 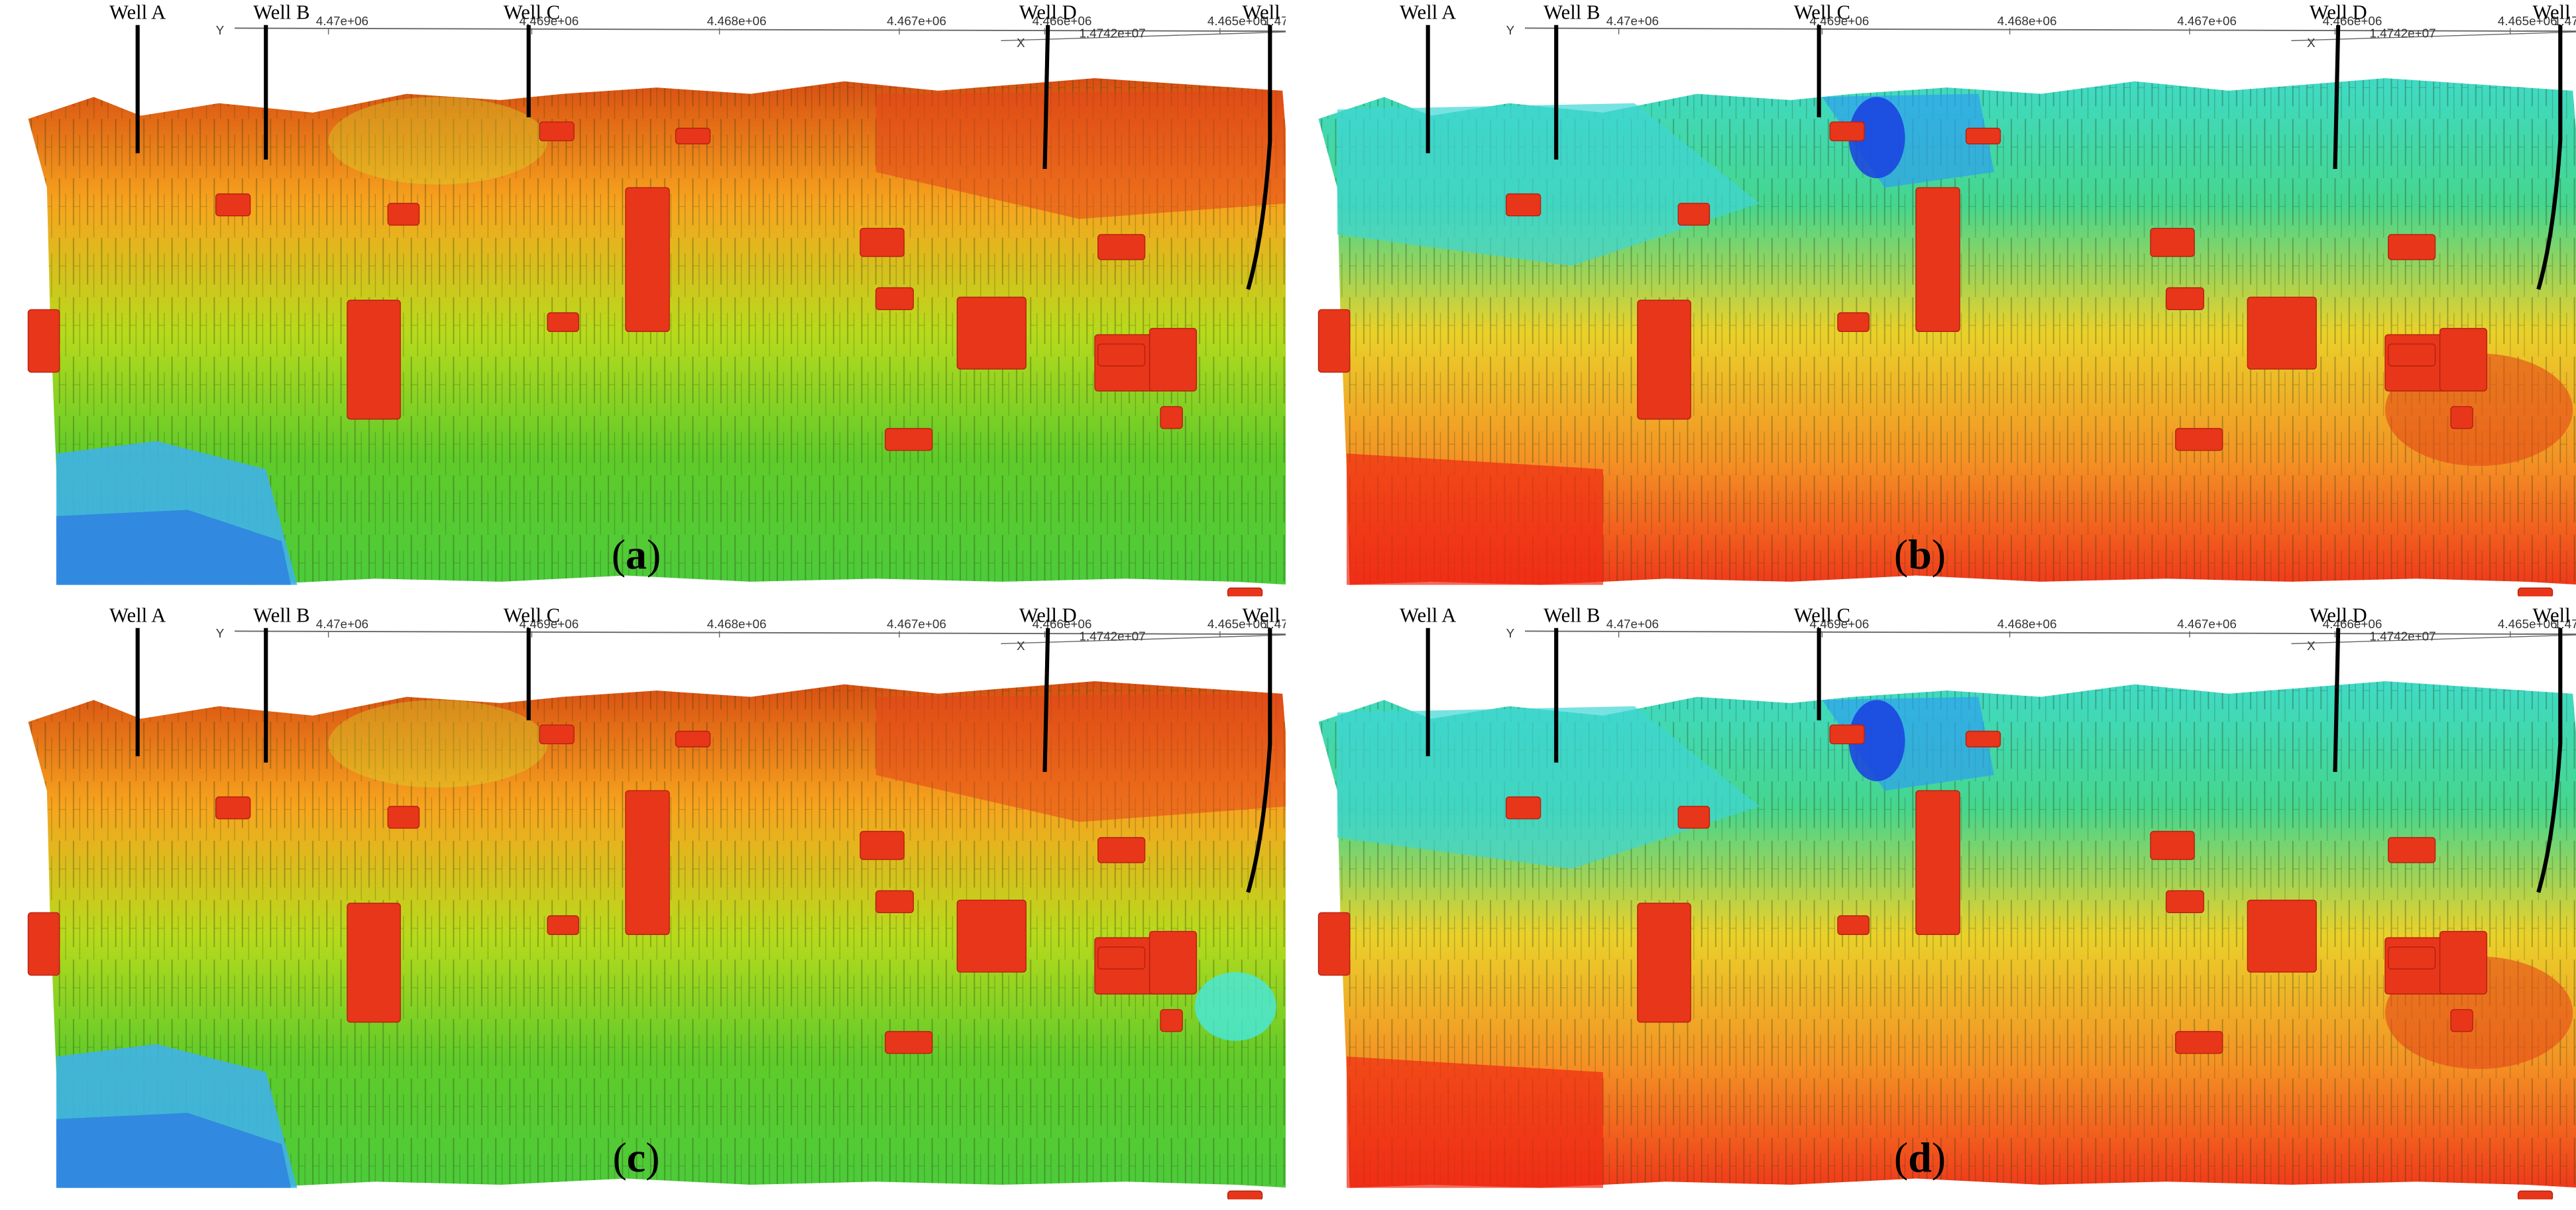 What do you see at coordinates (1235, 1006) in the screenshot?
I see `low-value-spot` at bounding box center [1235, 1006].